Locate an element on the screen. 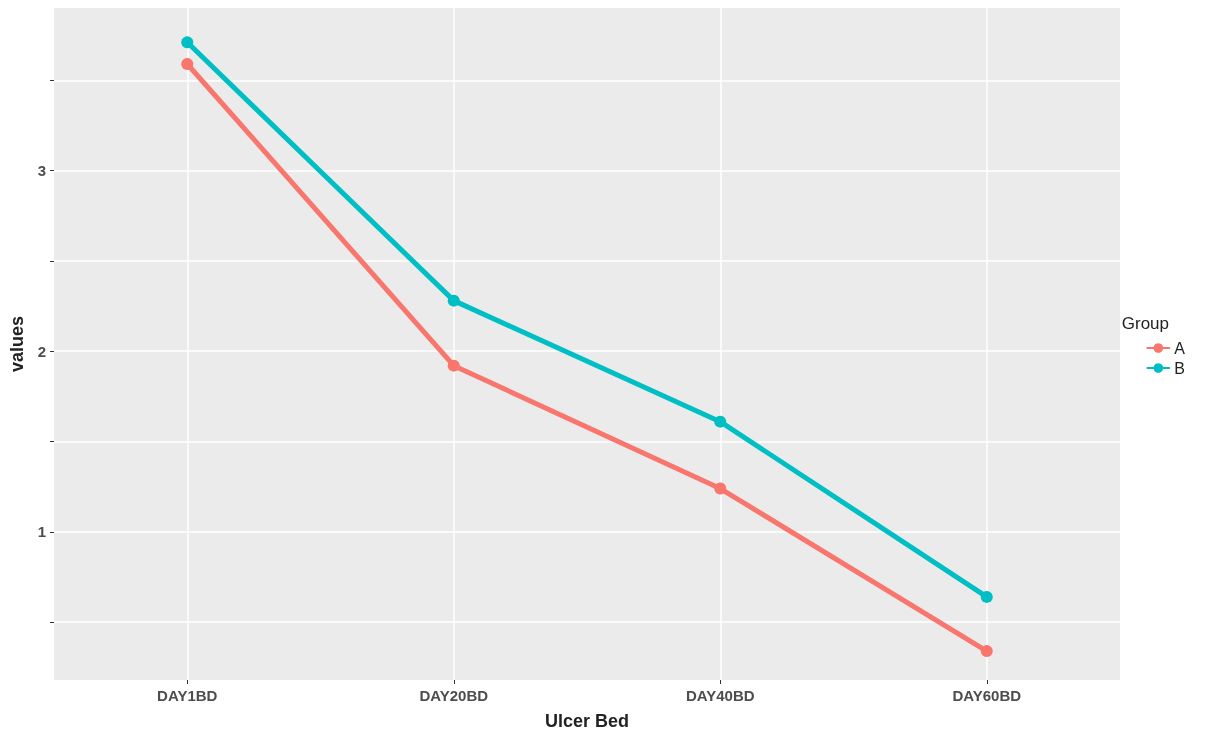 This screenshot has height=735, width=1212. legend-label: B is located at coordinates (1179, 368).